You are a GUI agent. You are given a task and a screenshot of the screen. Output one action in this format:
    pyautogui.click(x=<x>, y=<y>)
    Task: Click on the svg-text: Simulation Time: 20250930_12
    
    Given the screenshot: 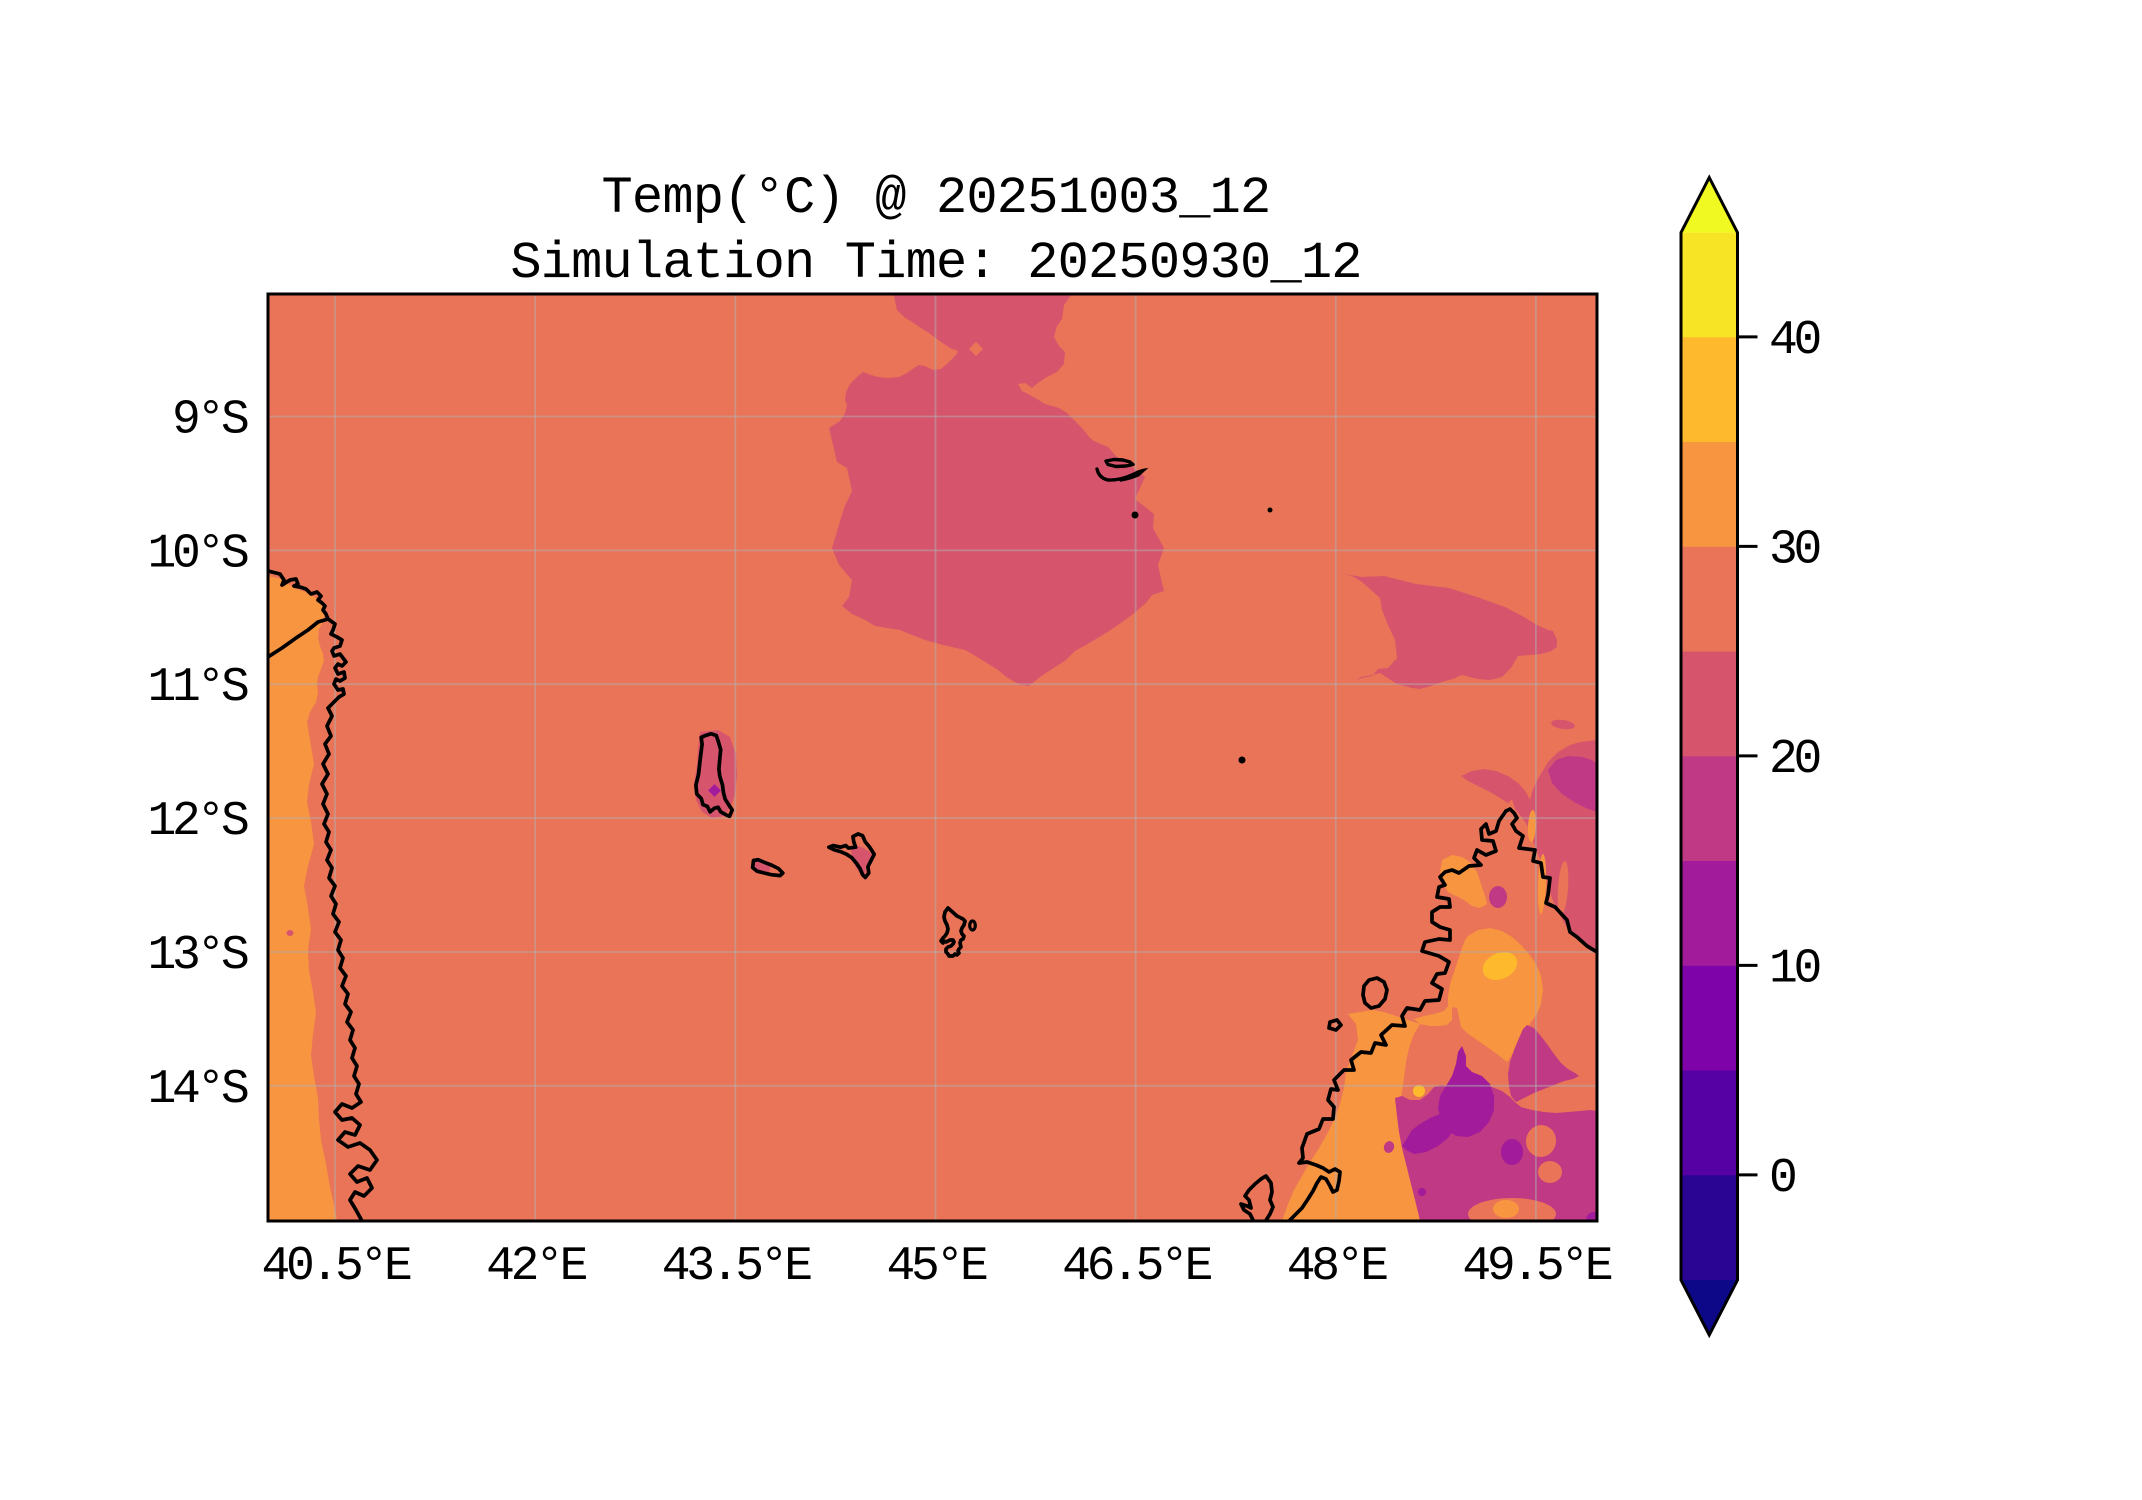 What is the action you would take?
    pyautogui.click(x=935, y=263)
    